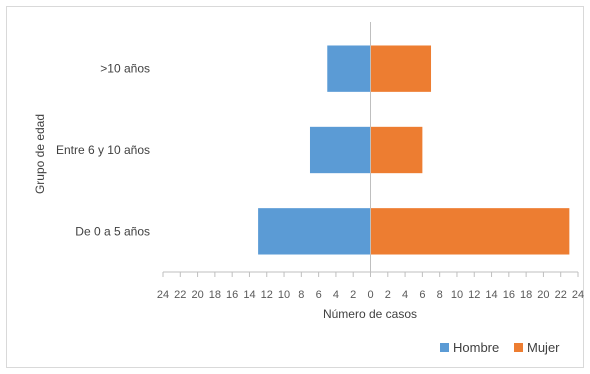 This screenshot has height=374, width=590. What do you see at coordinates (401, 68) in the screenshot?
I see `bar-mujer-10-a-os` at bounding box center [401, 68].